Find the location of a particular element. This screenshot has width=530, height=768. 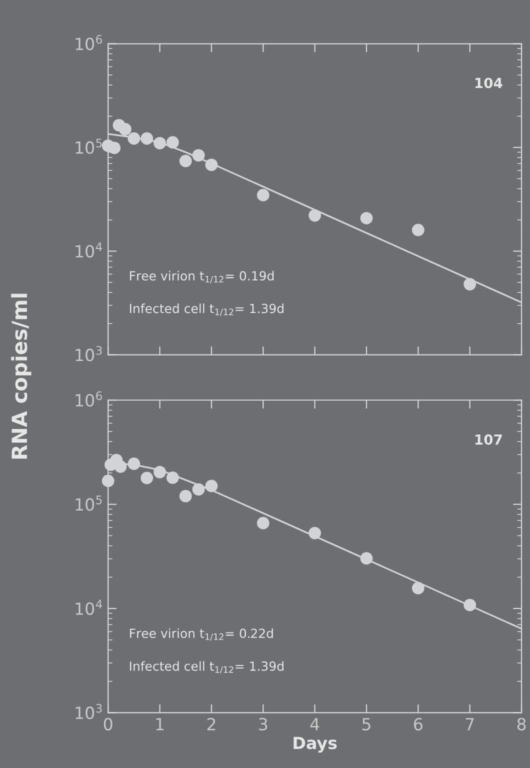

annotation: 104 is located at coordinates (488, 83).